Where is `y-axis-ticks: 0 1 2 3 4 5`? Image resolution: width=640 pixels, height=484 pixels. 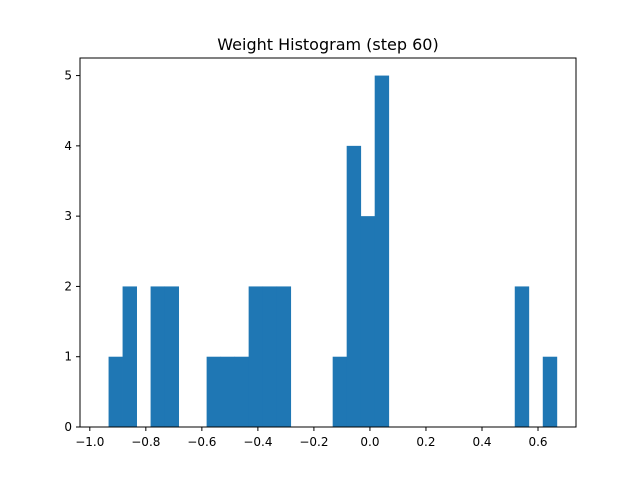
y-axis-ticks: 0 1 2 3 4 5 is located at coordinates (72, 251).